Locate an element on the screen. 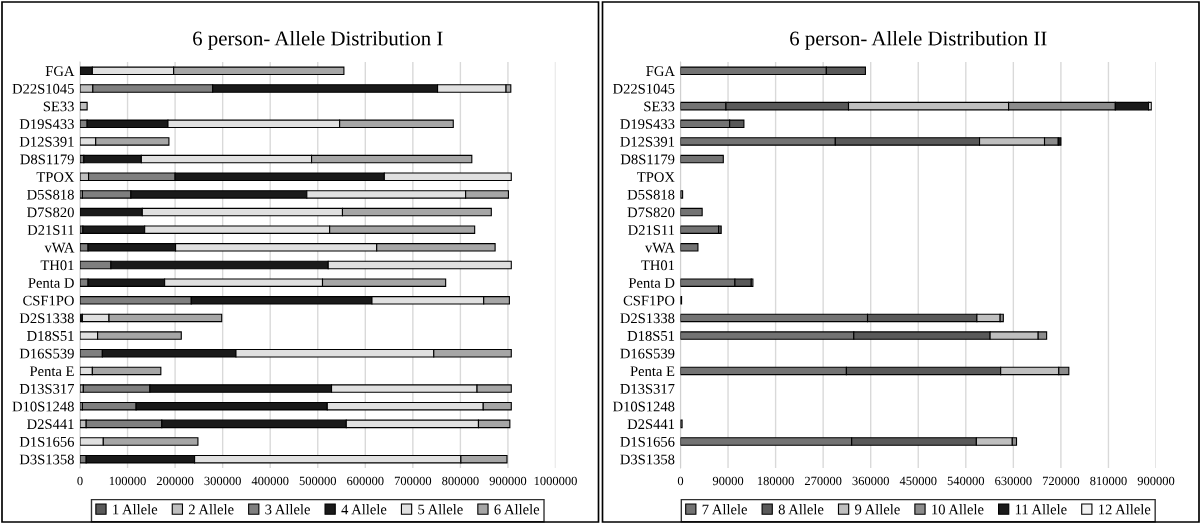 Image resolution: width=1201 pixels, height=524 pixels. legend-label: 1 Allele is located at coordinates (135, 509).